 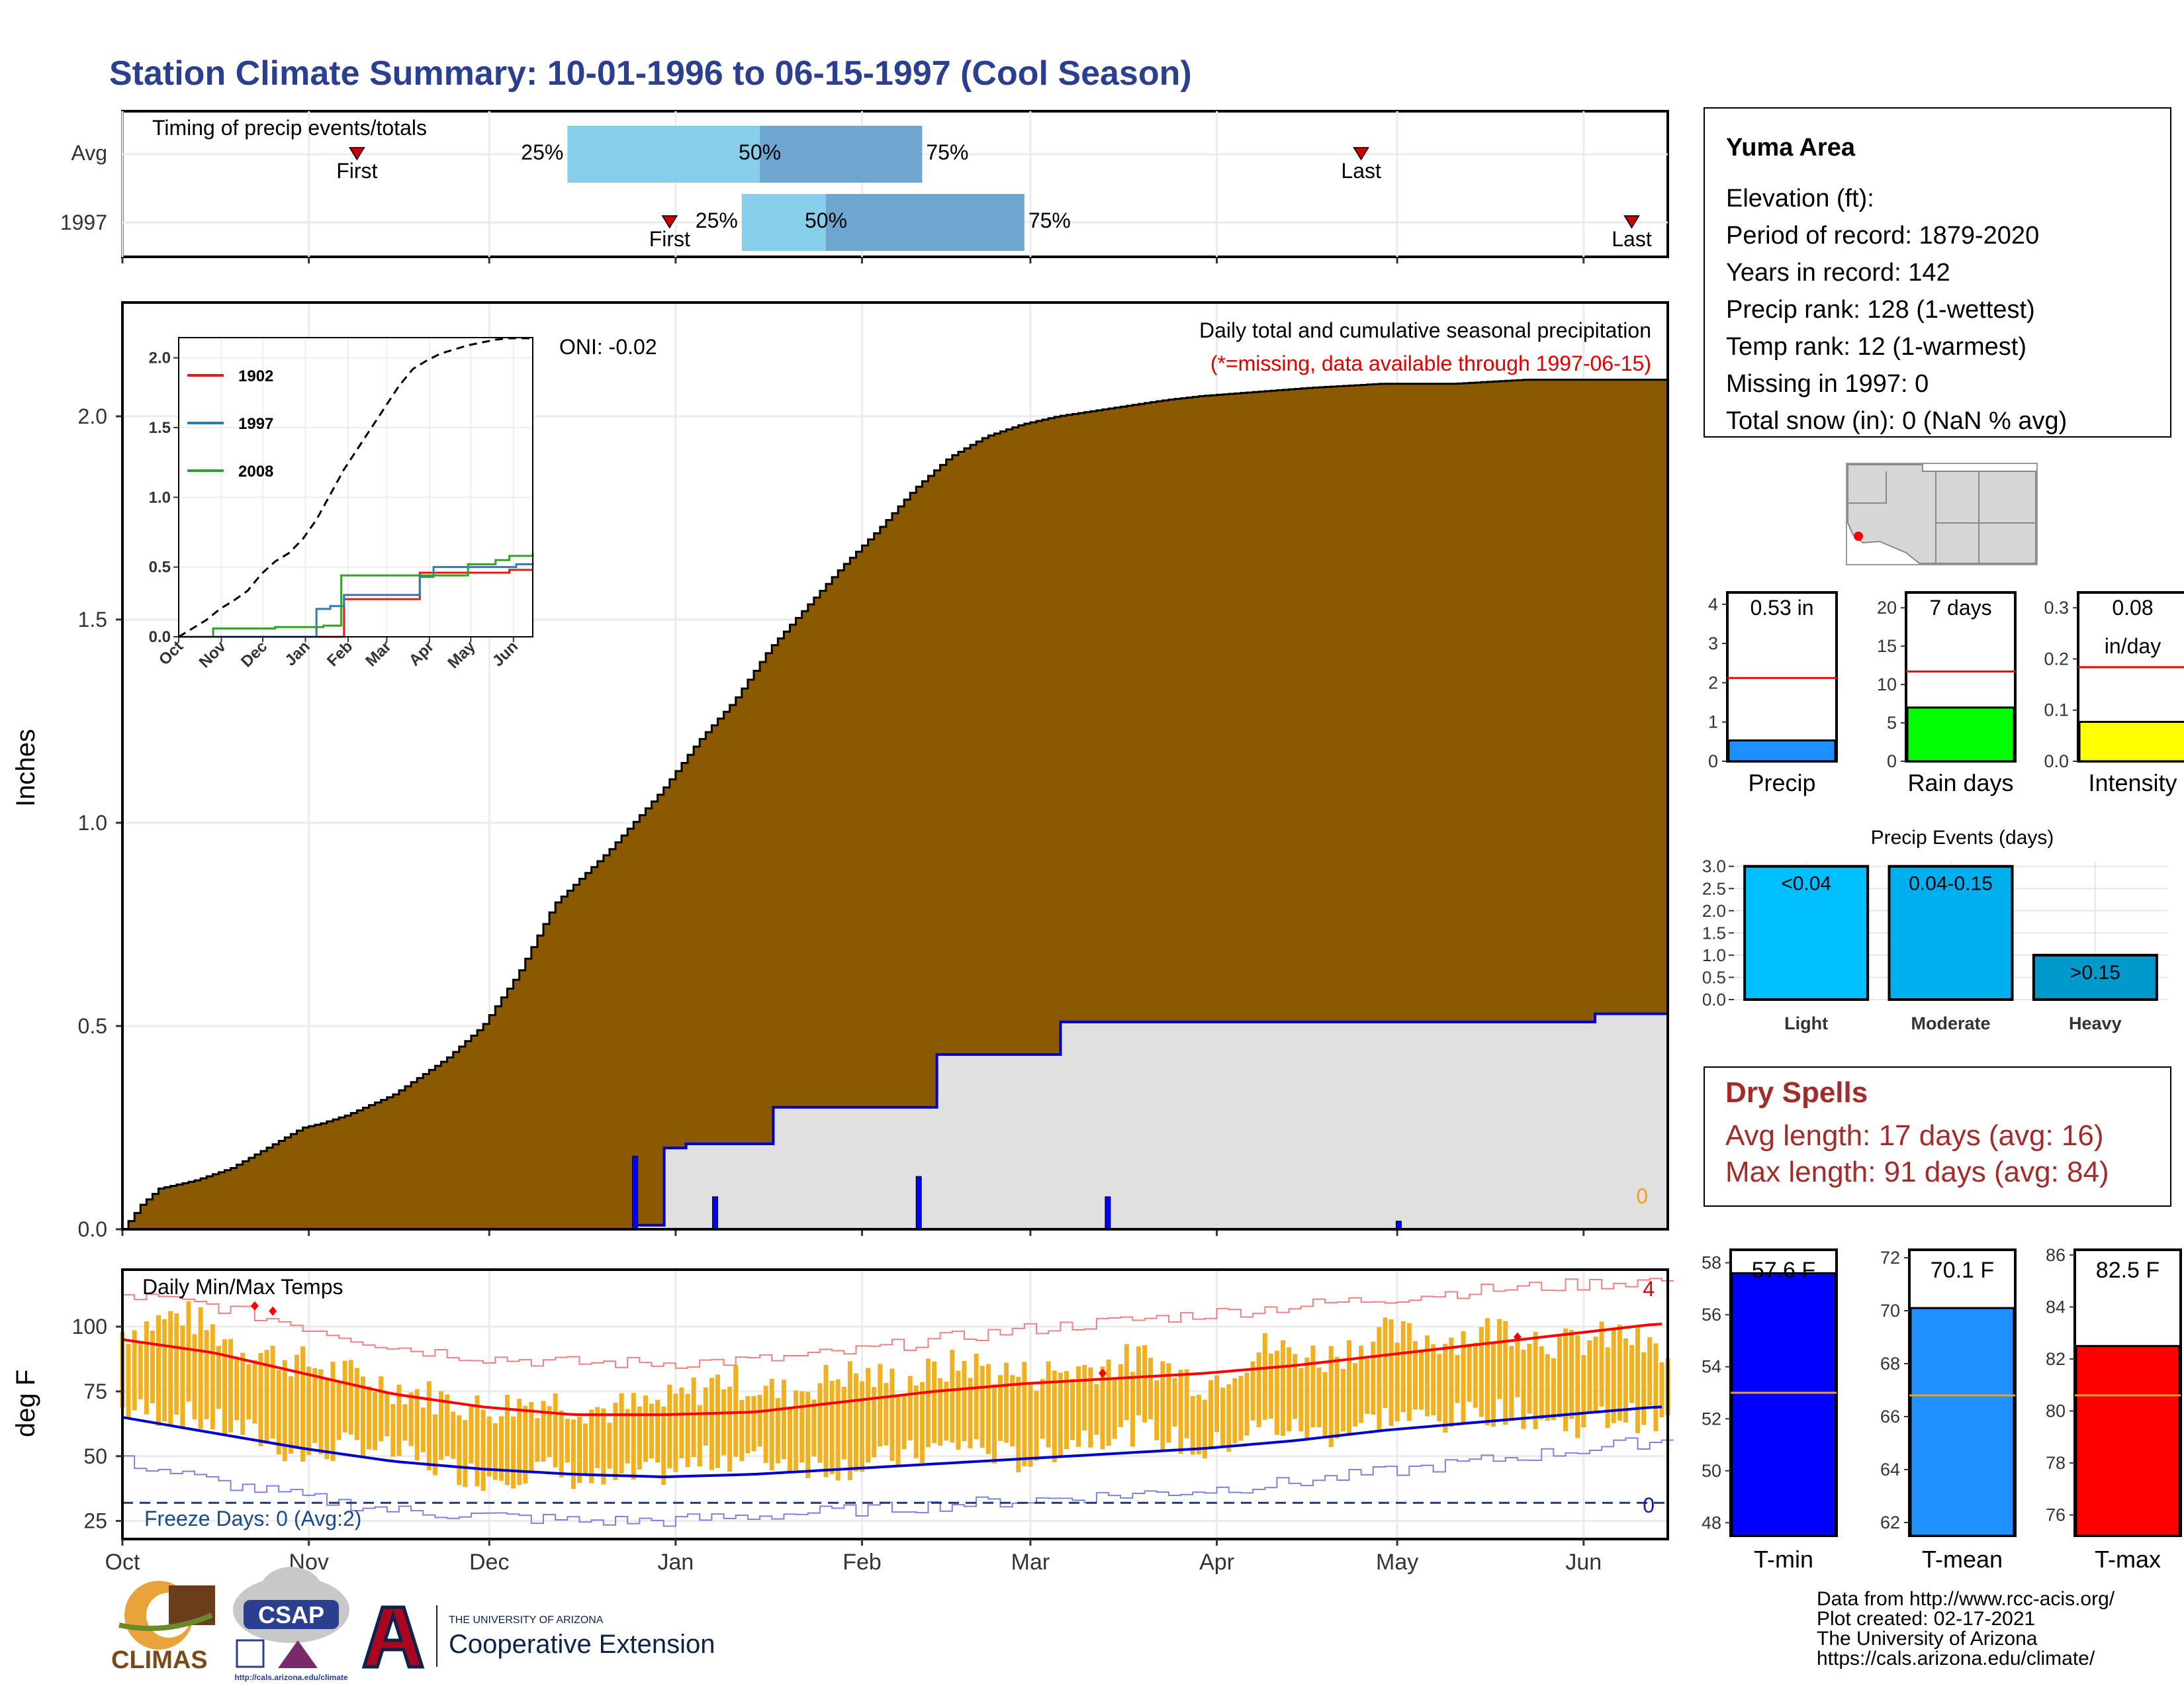 What do you see at coordinates (393, 1637) in the screenshot?
I see `ua-a-mark-icon` at bounding box center [393, 1637].